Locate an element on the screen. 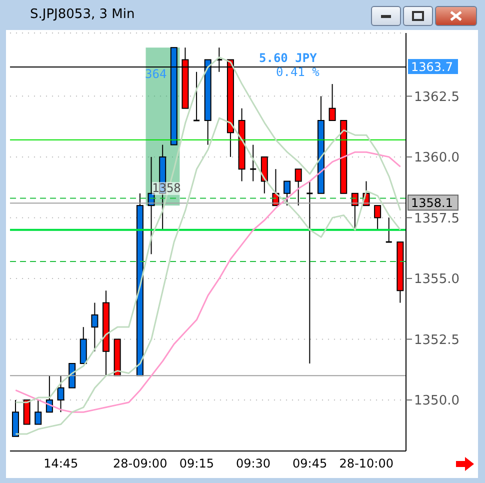 Image resolution: width=485 pixels, height=483 pixels. ref-line-label: 1363.7 is located at coordinates (432, 67).